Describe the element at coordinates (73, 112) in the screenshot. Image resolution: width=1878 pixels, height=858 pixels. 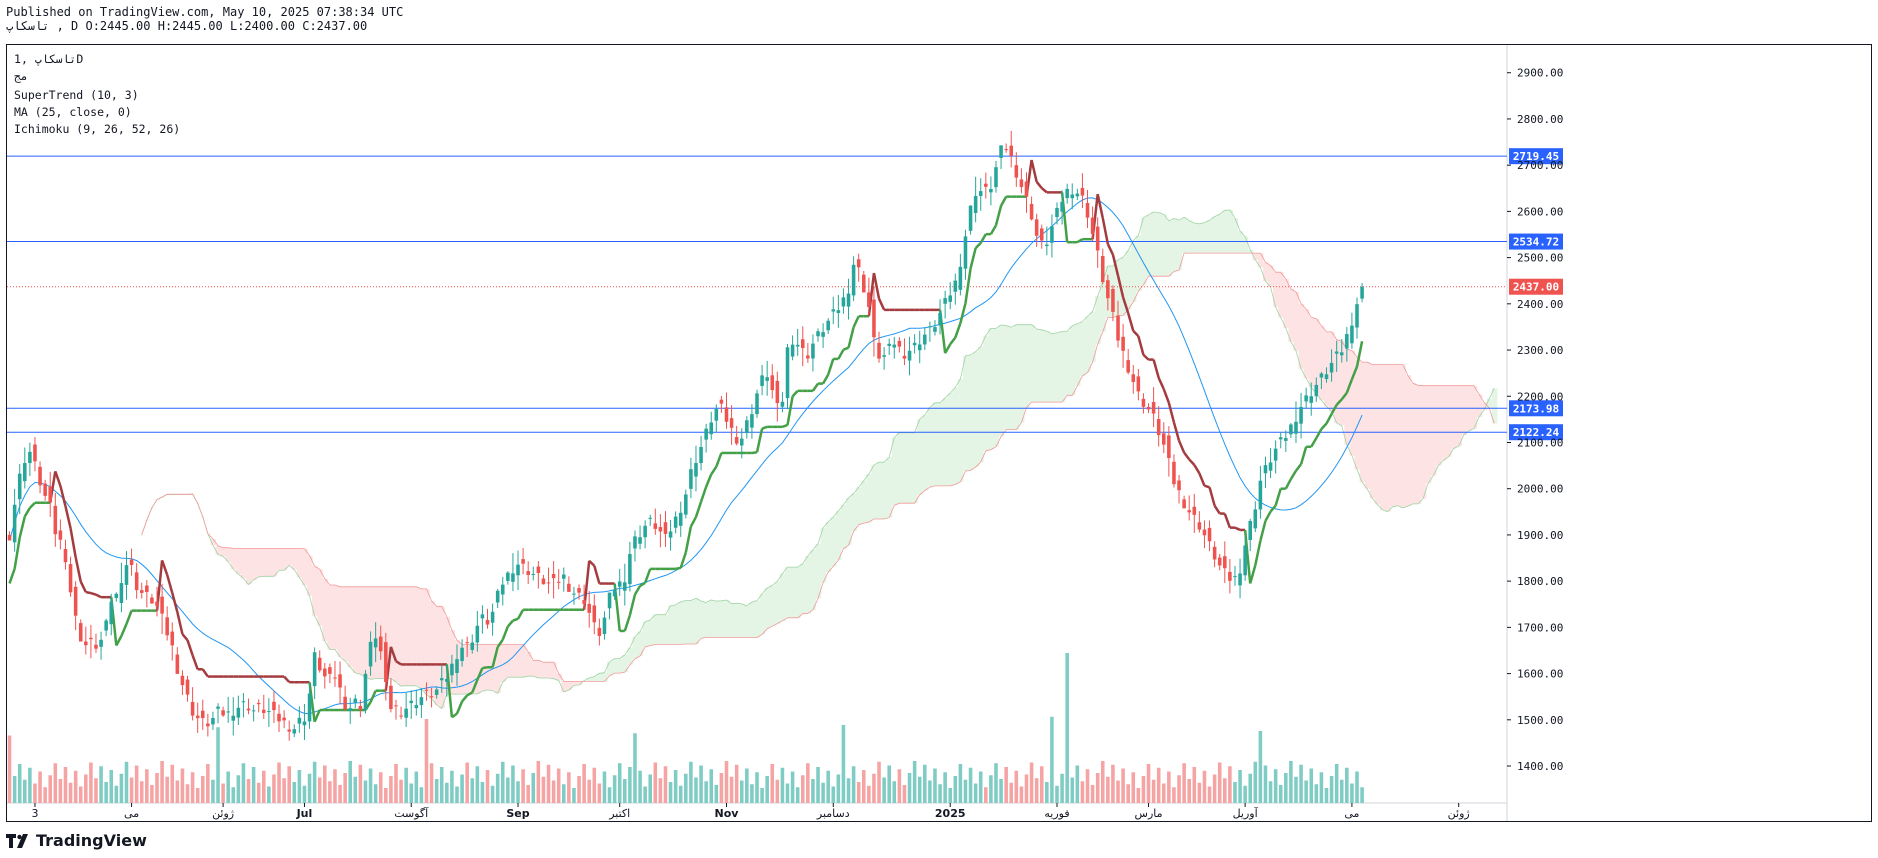
I see `legend-ma: MA (25, close, 0)` at that location.